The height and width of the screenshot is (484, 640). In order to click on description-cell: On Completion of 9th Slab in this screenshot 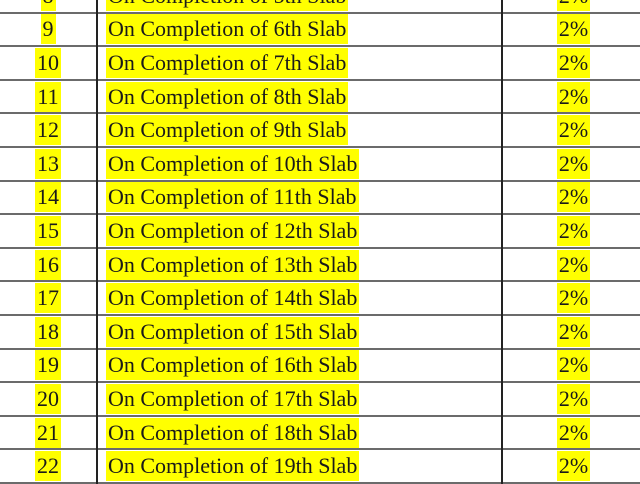, I will do `click(299, 130)`.